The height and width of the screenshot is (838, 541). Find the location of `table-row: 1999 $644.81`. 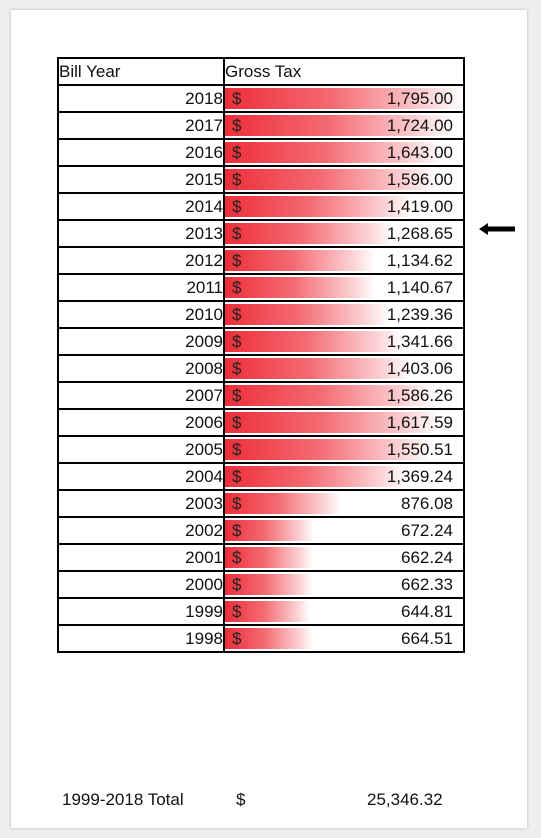

table-row: 1999 $644.81 is located at coordinates (261, 611).